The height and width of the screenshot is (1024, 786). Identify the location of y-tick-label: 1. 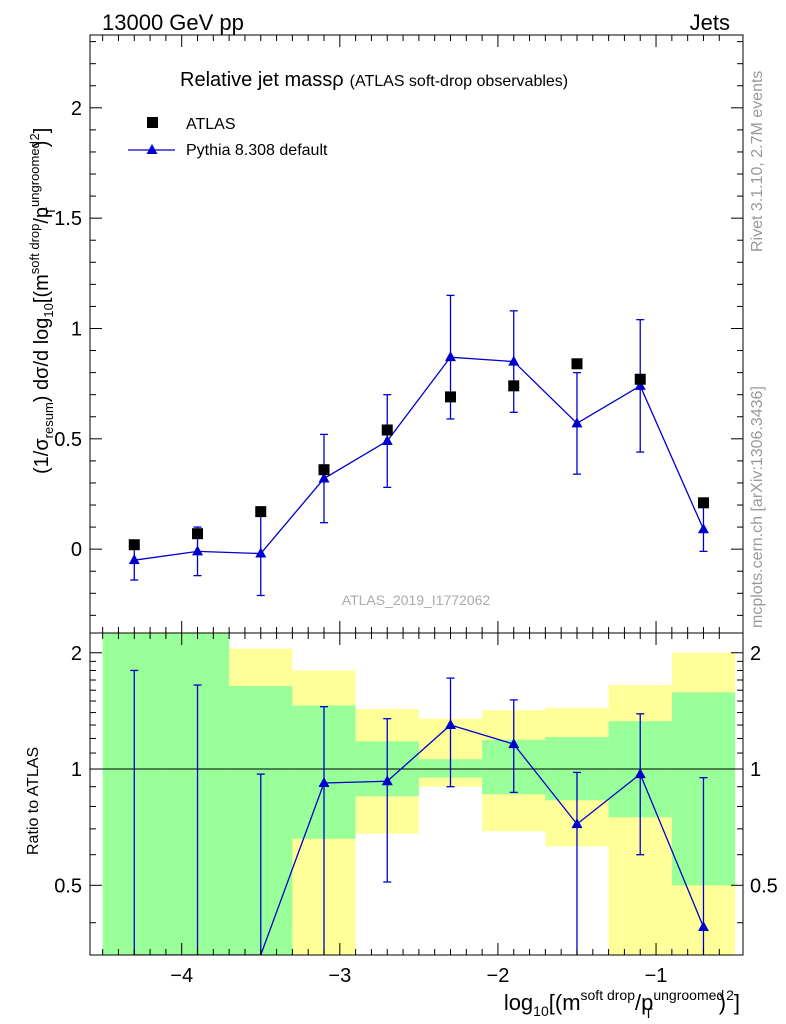
(76, 329).